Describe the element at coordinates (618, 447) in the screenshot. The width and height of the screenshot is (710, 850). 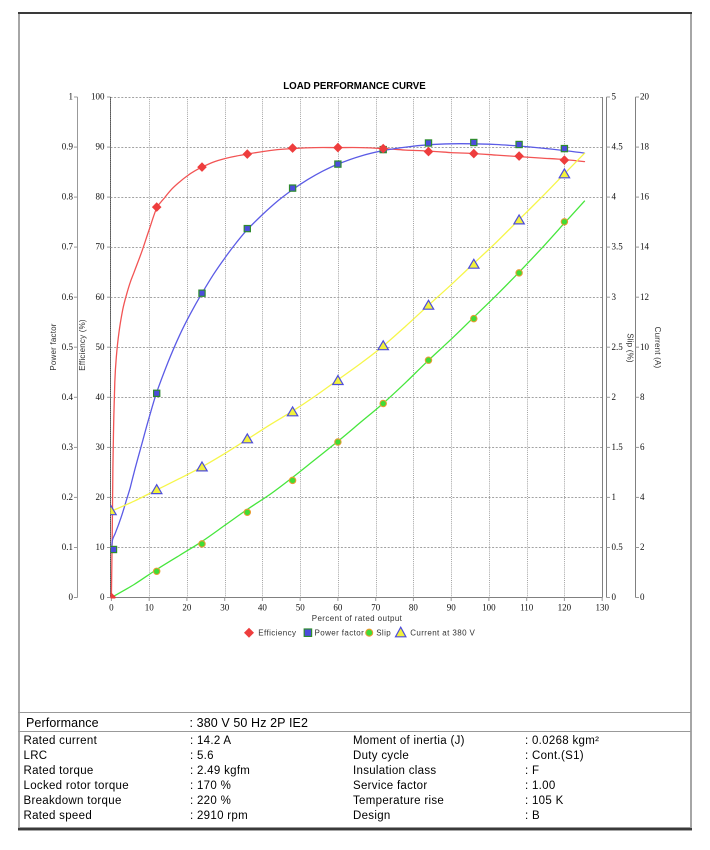
I see `svg-text: 1.5` at that location.